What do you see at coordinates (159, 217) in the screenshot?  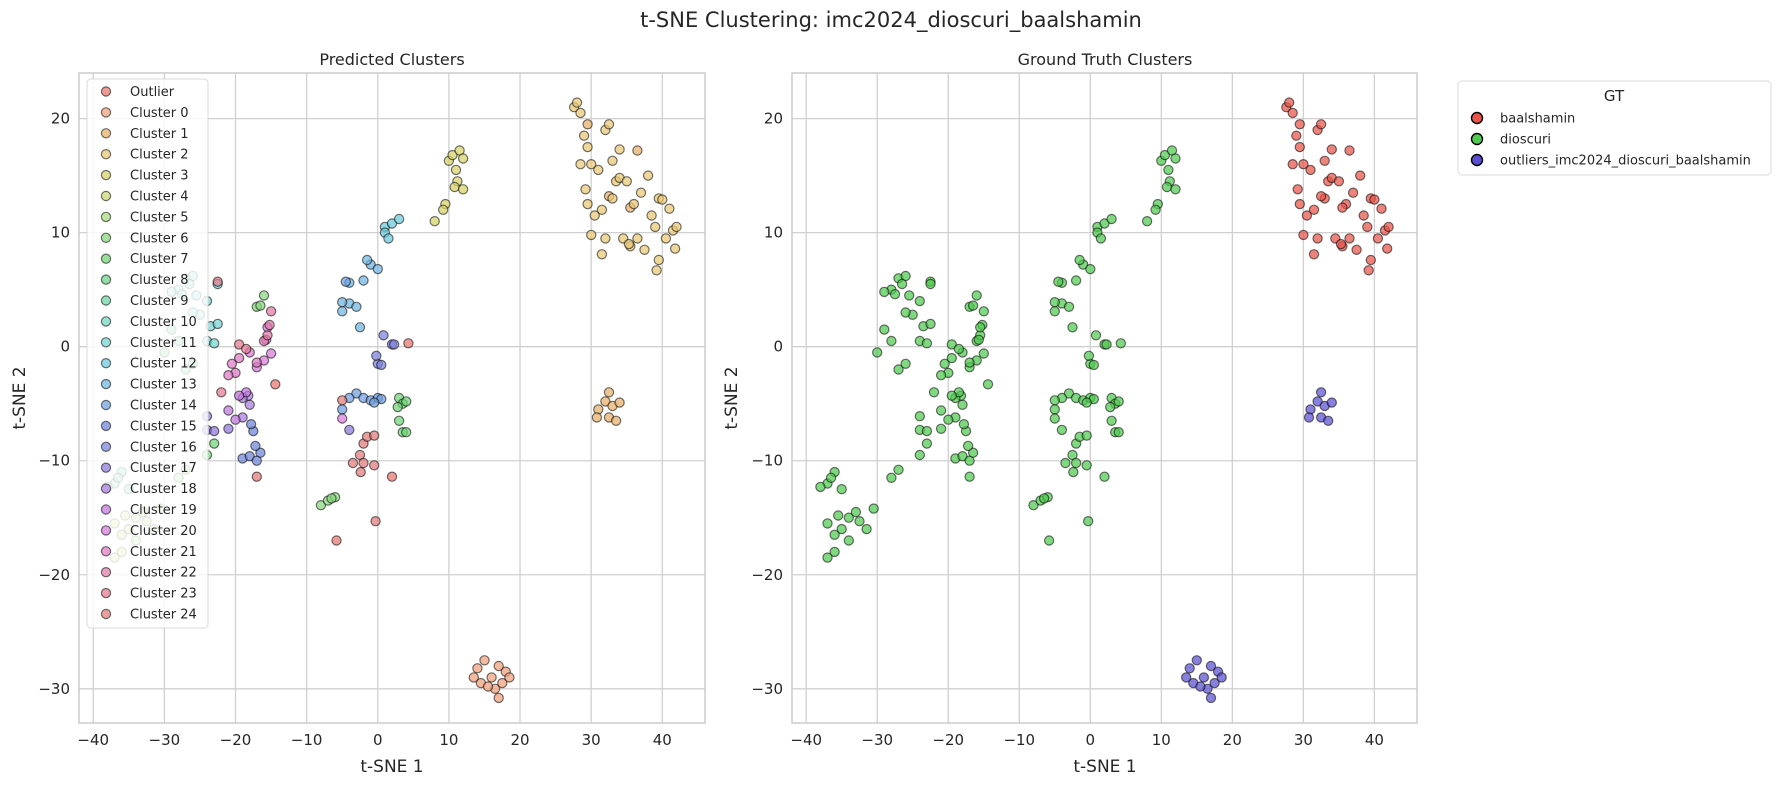 I see `legend-label: Cluster 5` at bounding box center [159, 217].